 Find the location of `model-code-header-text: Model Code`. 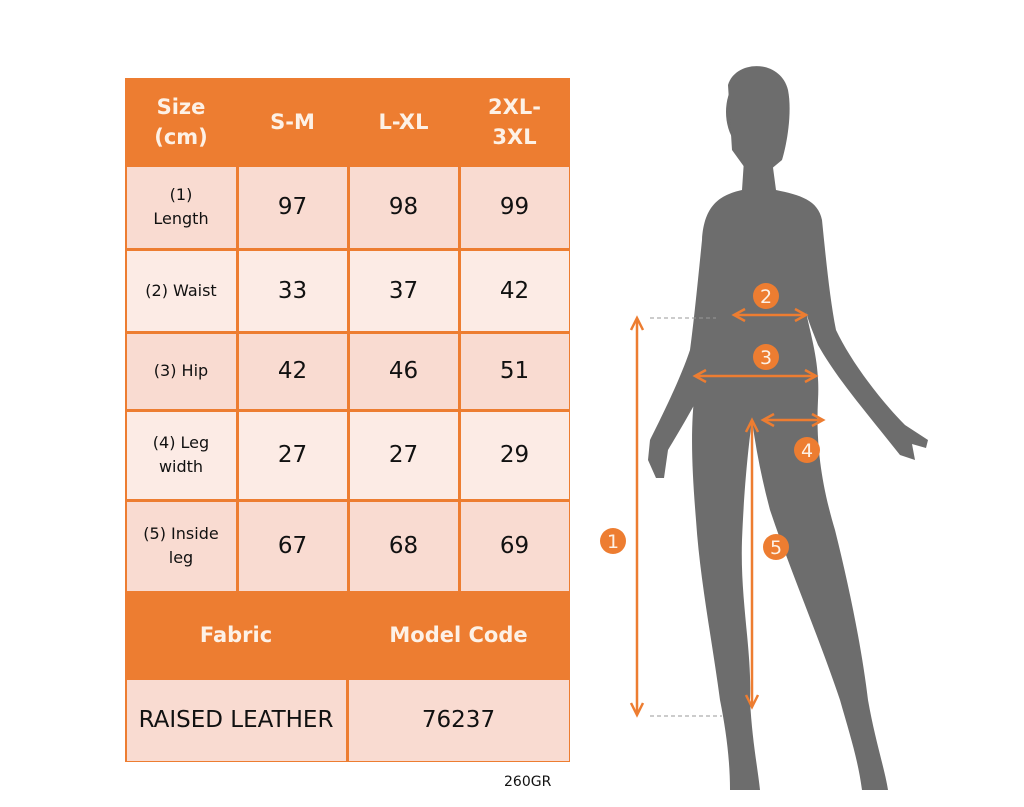

model-code-header-text: Model Code is located at coordinates (458, 635).